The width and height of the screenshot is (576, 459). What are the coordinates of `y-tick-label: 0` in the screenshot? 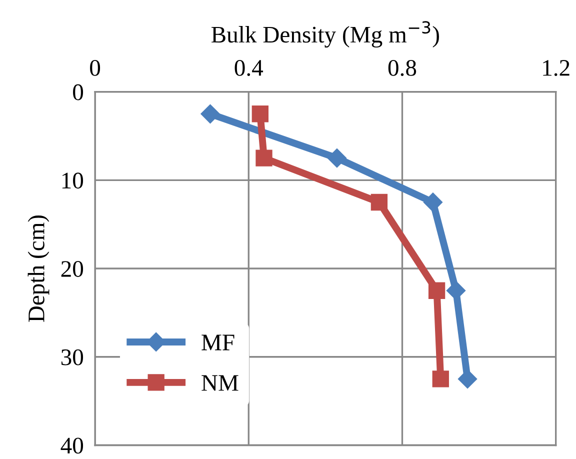 It's located at (78, 92).